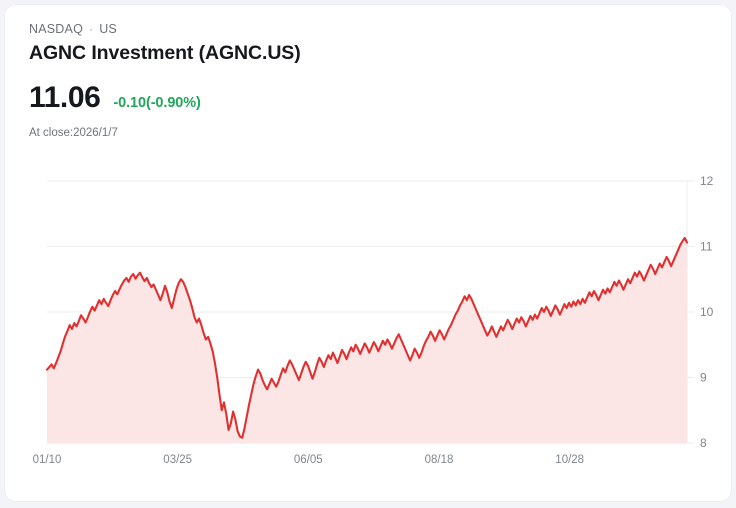 This screenshot has width=736, height=508. Describe the element at coordinates (370, 98) in the screenshot. I see `quote-row: 11.06 -0.10(-0.90%)` at that location.